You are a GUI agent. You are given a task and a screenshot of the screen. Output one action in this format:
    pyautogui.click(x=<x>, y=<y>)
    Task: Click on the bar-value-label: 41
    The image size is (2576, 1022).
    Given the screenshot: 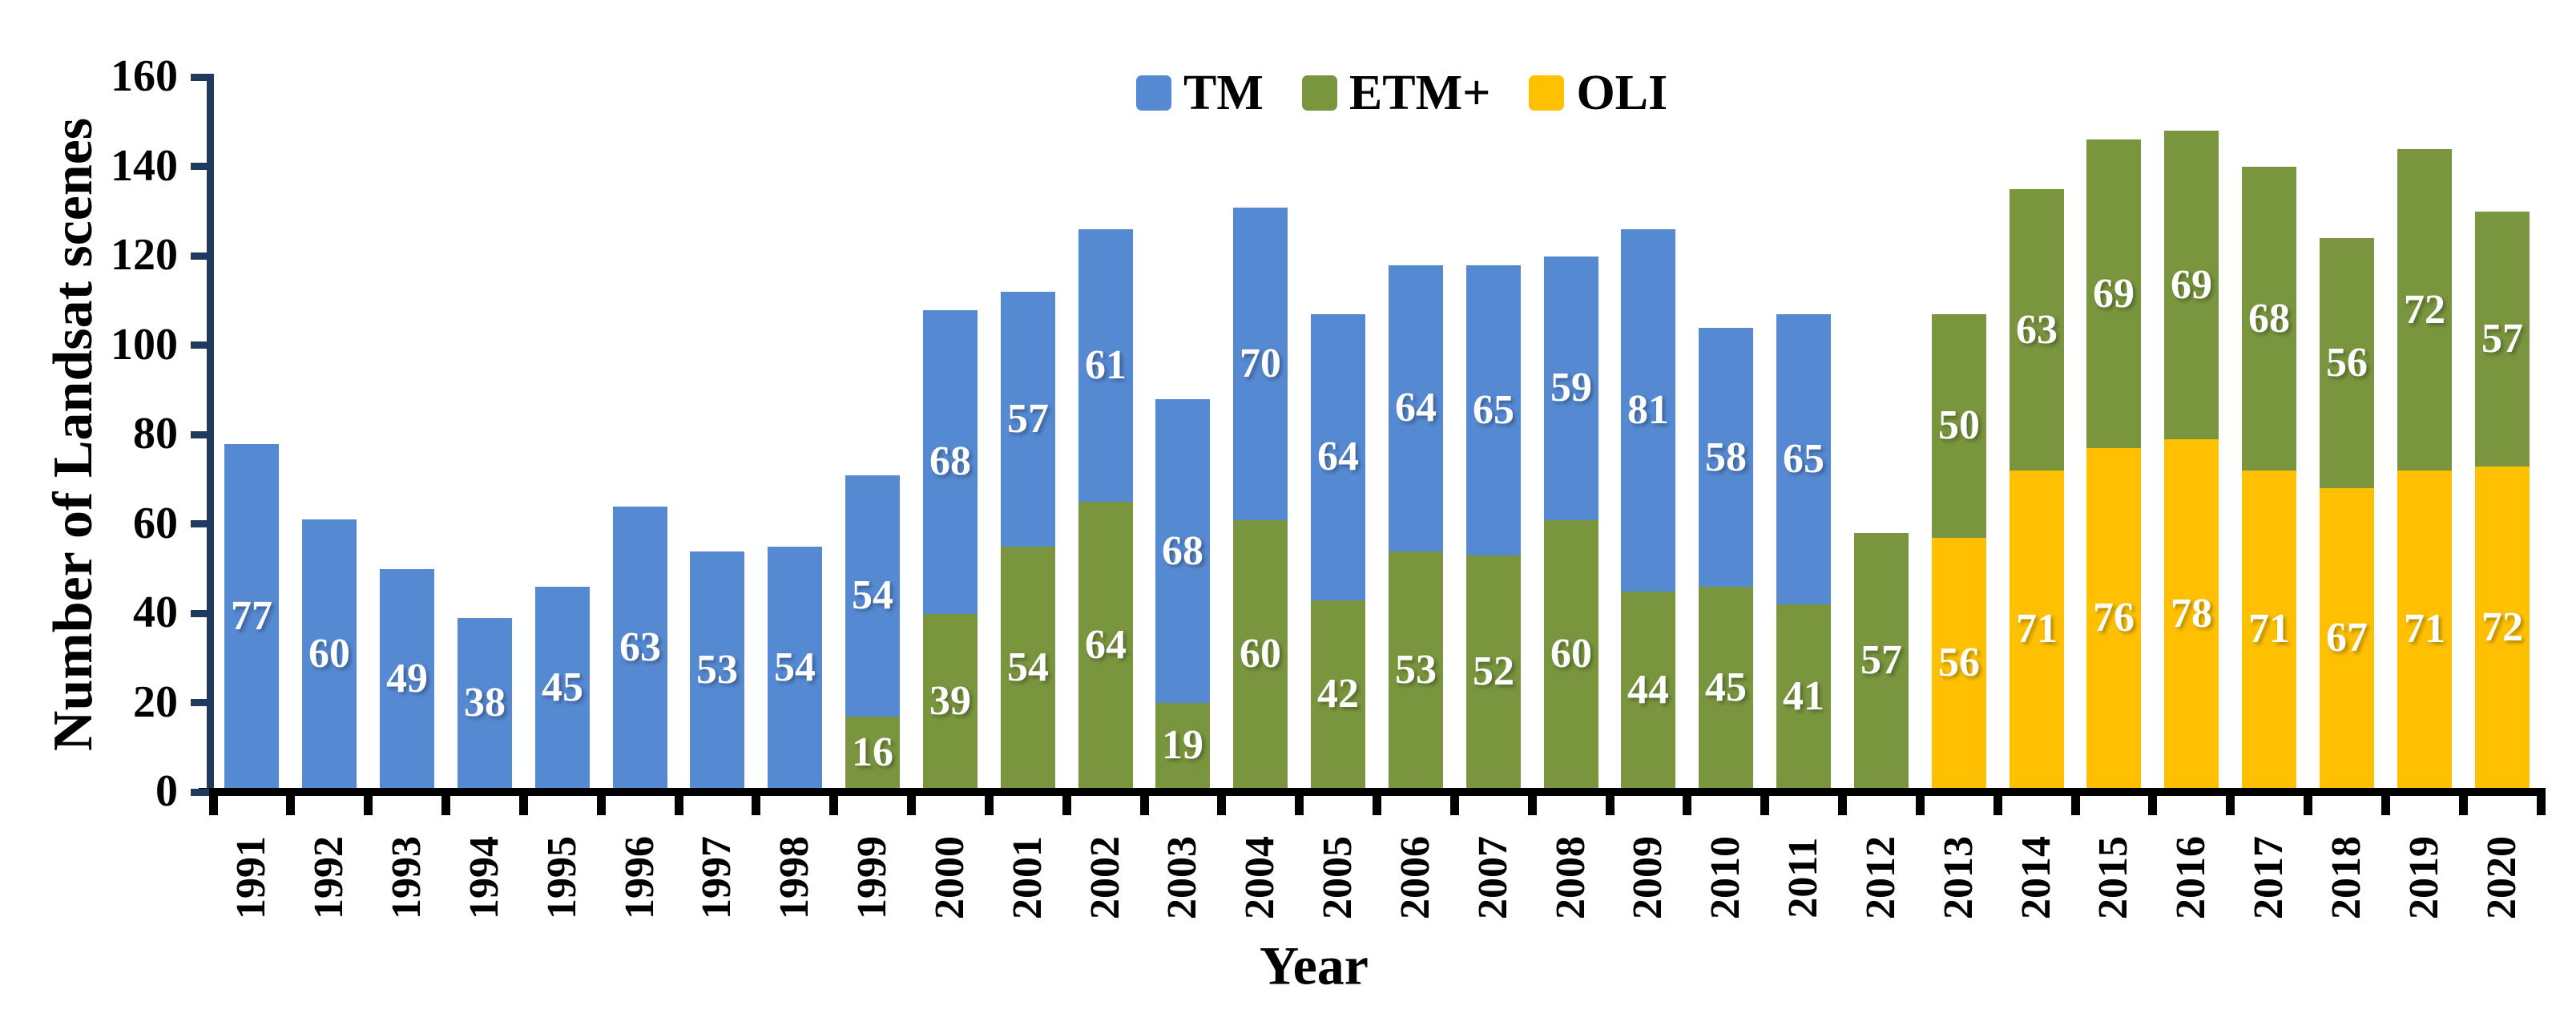 What is the action you would take?
    pyautogui.click(x=1803, y=696)
    